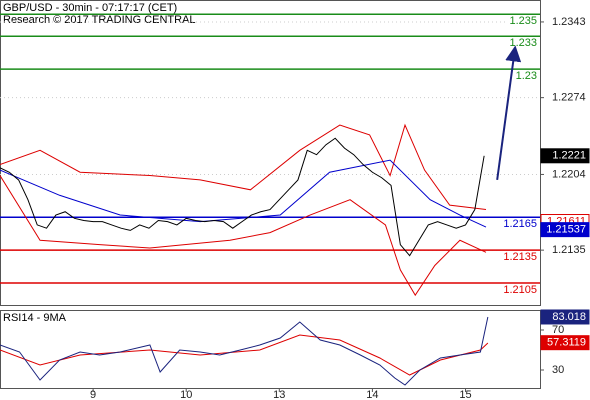  Describe the element at coordinates (186, 394) in the screenshot. I see `x-tick-label: 10` at that location.